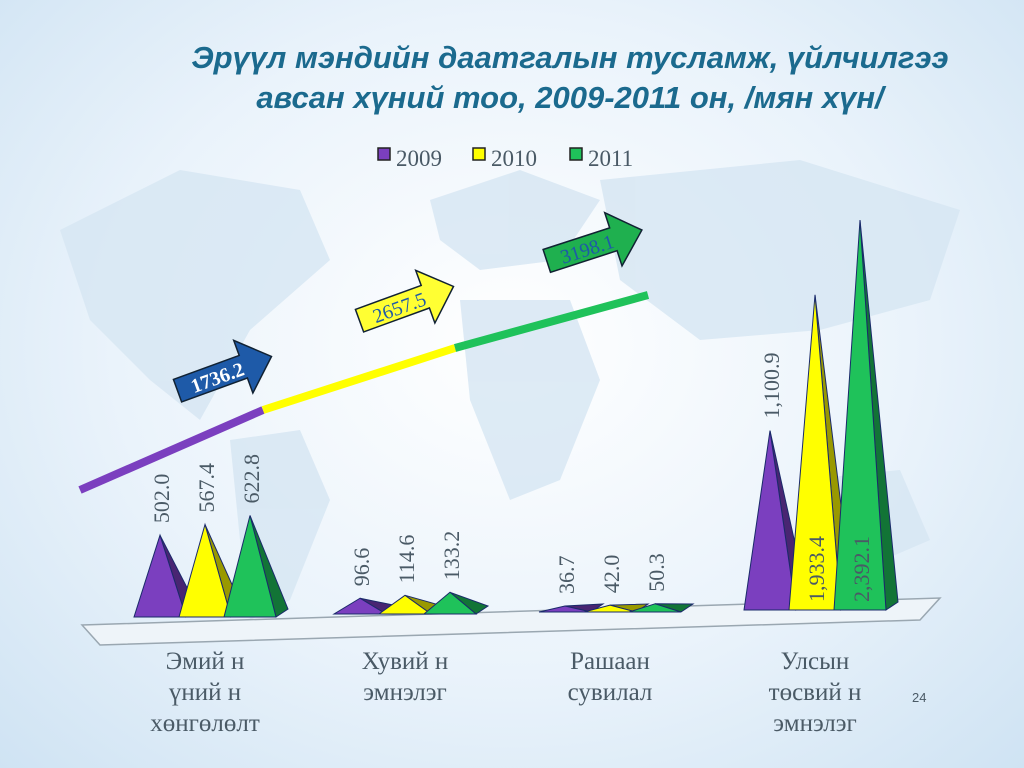 This screenshot has height=768, width=1024. I want to click on page-number: 24, so click(919, 697).